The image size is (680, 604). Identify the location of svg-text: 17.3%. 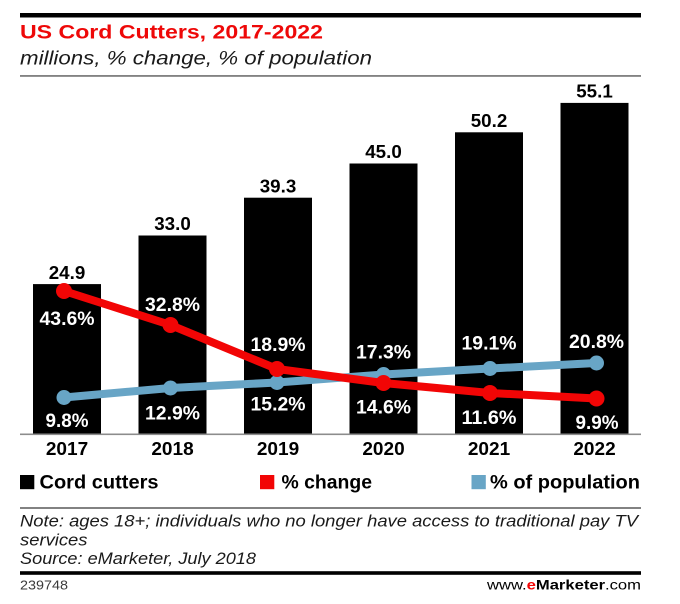
(383, 353).